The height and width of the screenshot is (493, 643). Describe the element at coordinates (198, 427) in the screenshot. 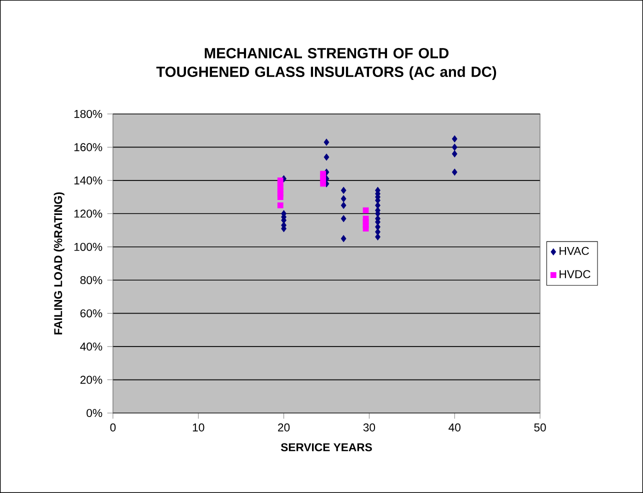

I see `x-tick-label: 10` at that location.